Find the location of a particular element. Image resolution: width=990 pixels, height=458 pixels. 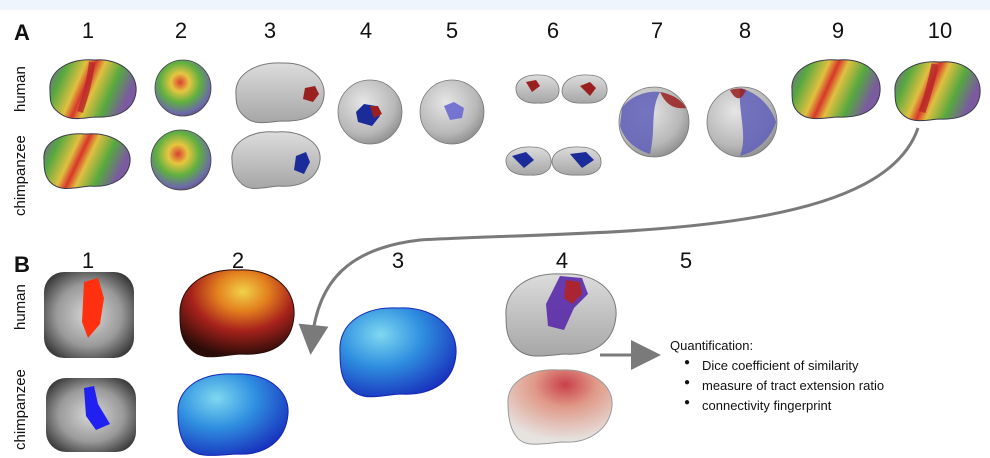

b4-chimp-brain is located at coordinates (560, 407).